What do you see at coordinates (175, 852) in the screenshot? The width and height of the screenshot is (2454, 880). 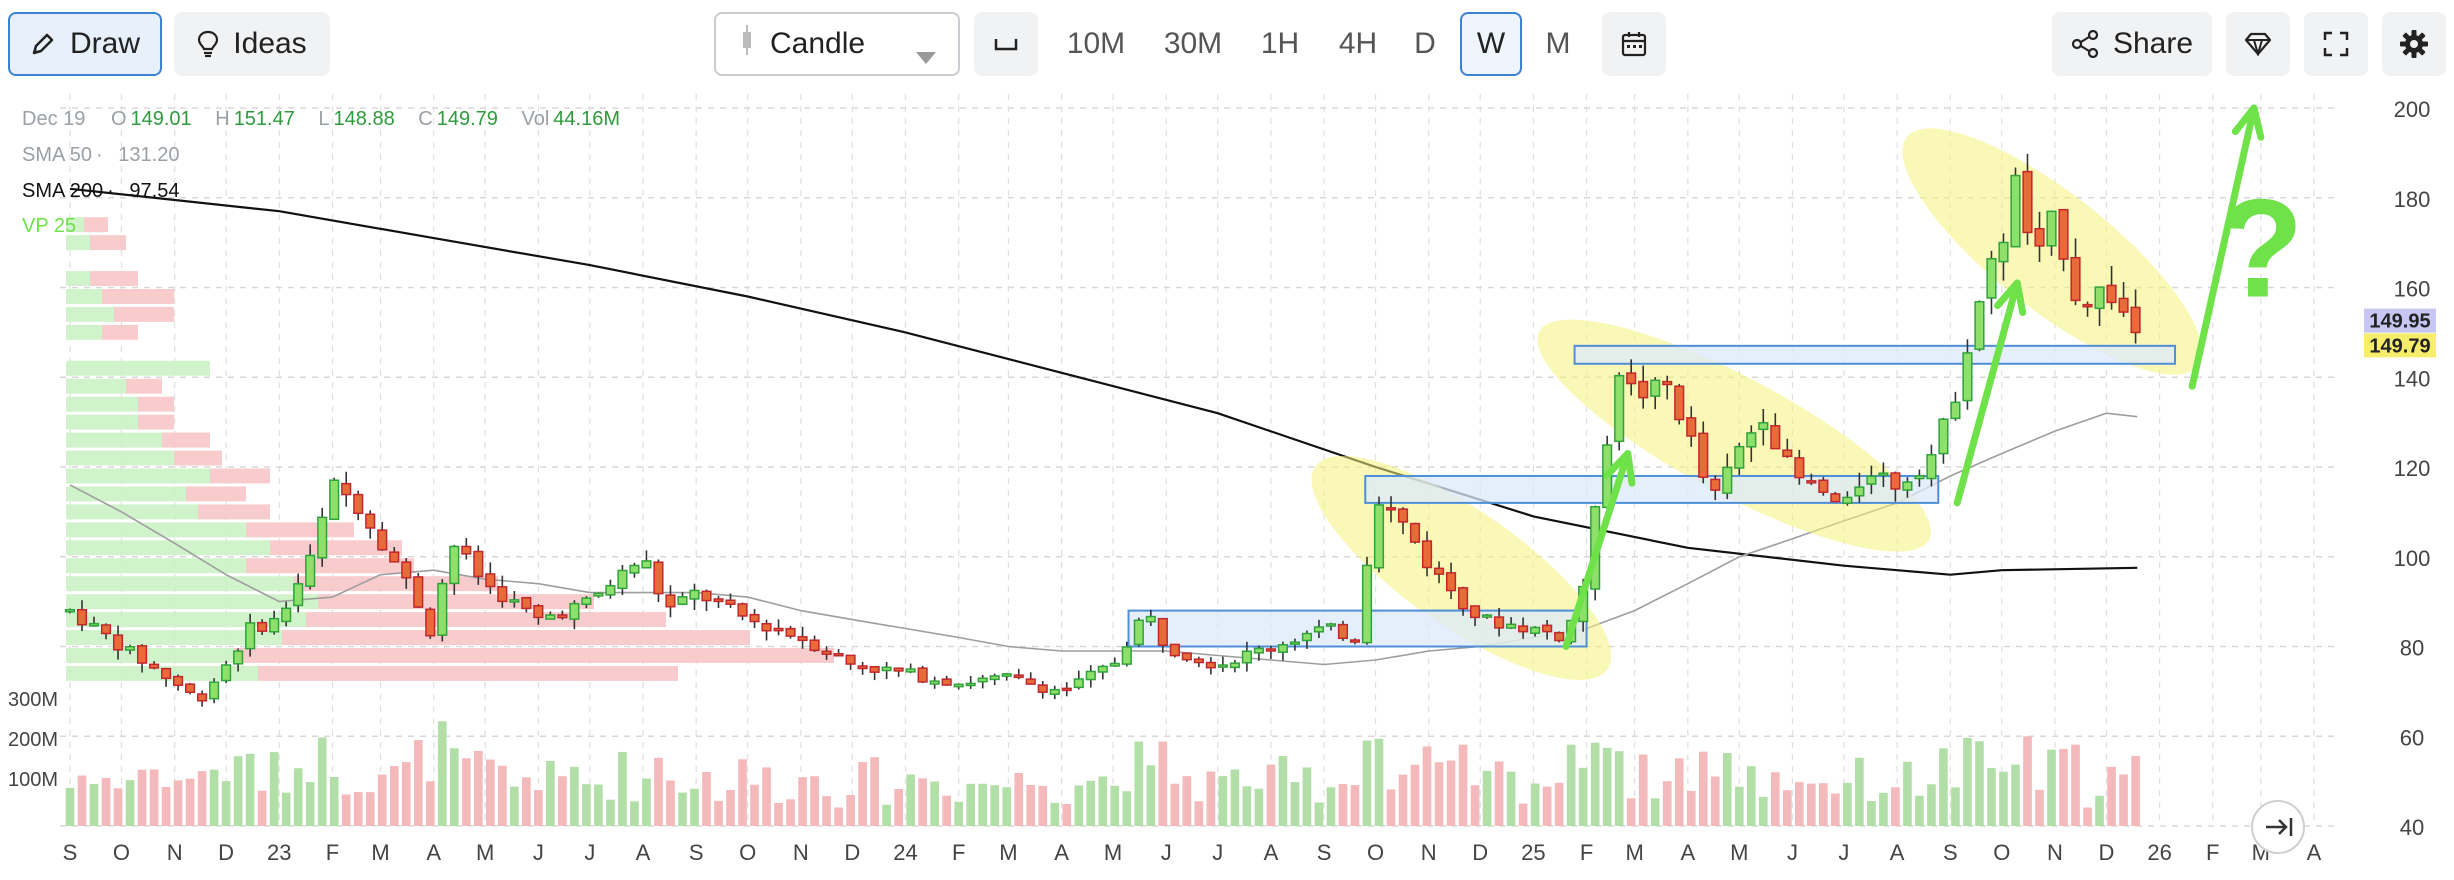 I see `x-tick-label: N` at bounding box center [175, 852].